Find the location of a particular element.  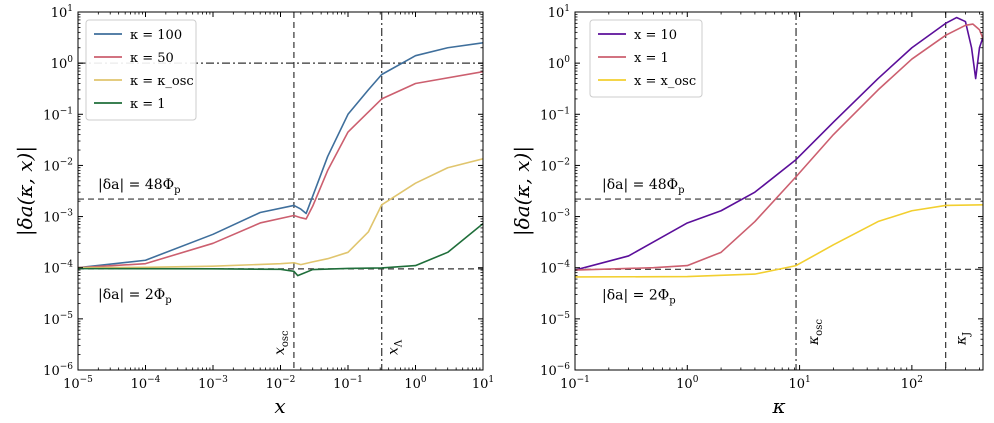

x-axis-label-left: x is located at coordinates (279, 406).